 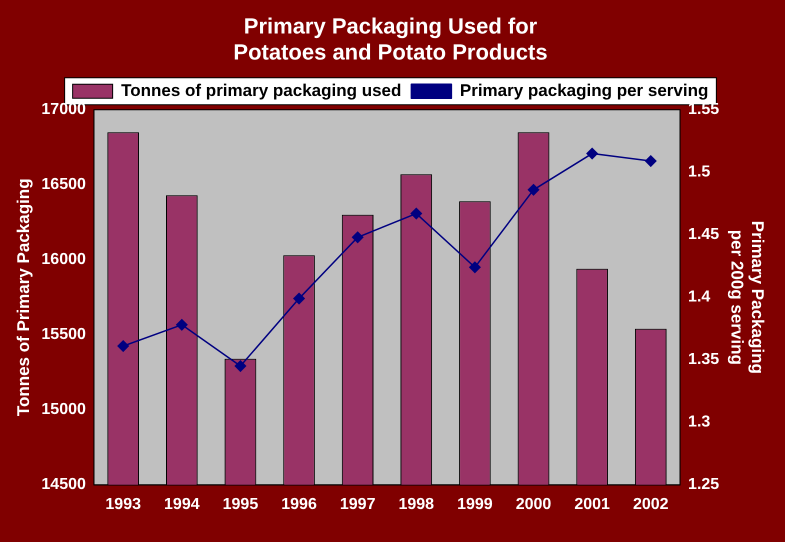 What do you see at coordinates (23, 297) in the screenshot?
I see `y-axis-title: Tonnes of Primary Packaging` at bounding box center [23, 297].